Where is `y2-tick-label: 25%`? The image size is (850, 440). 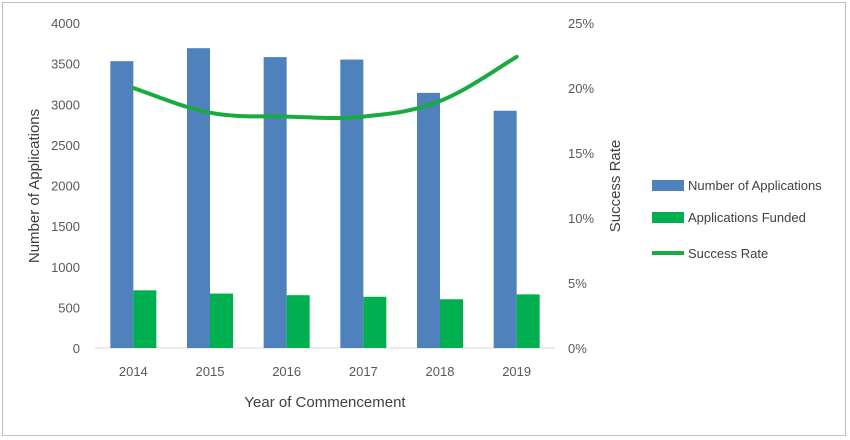
y2-tick-label: 25% is located at coordinates (581, 23).